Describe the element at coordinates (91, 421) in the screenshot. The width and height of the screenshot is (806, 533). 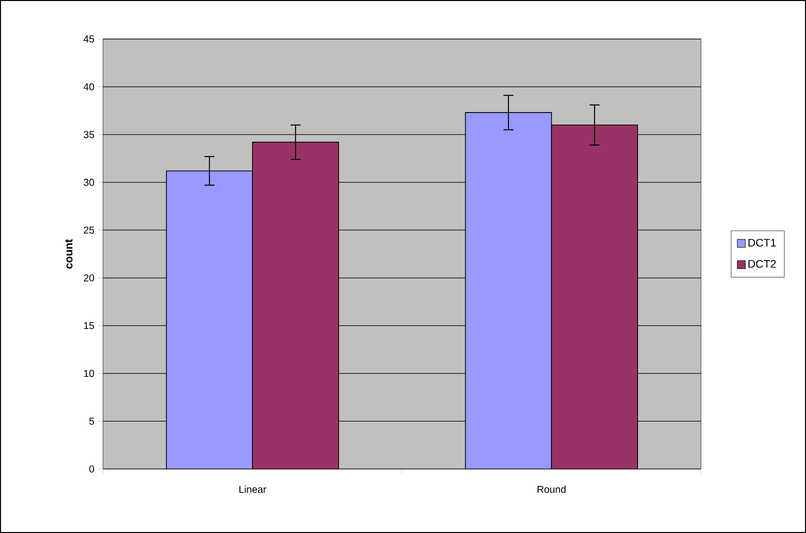
I see `y-tick-label: 5` at that location.